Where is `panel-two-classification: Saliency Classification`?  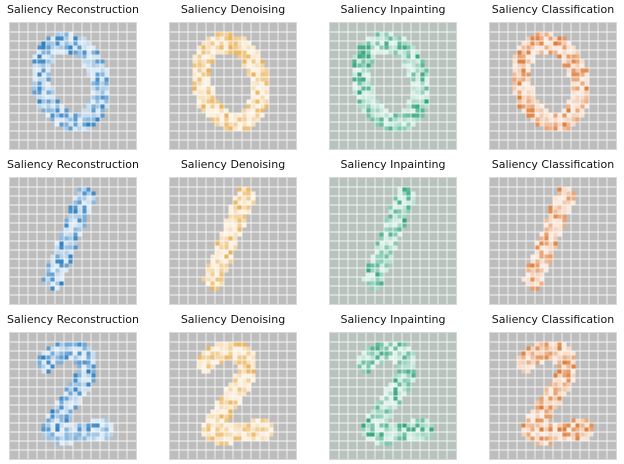
panel-two-classification: Saliency Classification is located at coordinates (553, 386).